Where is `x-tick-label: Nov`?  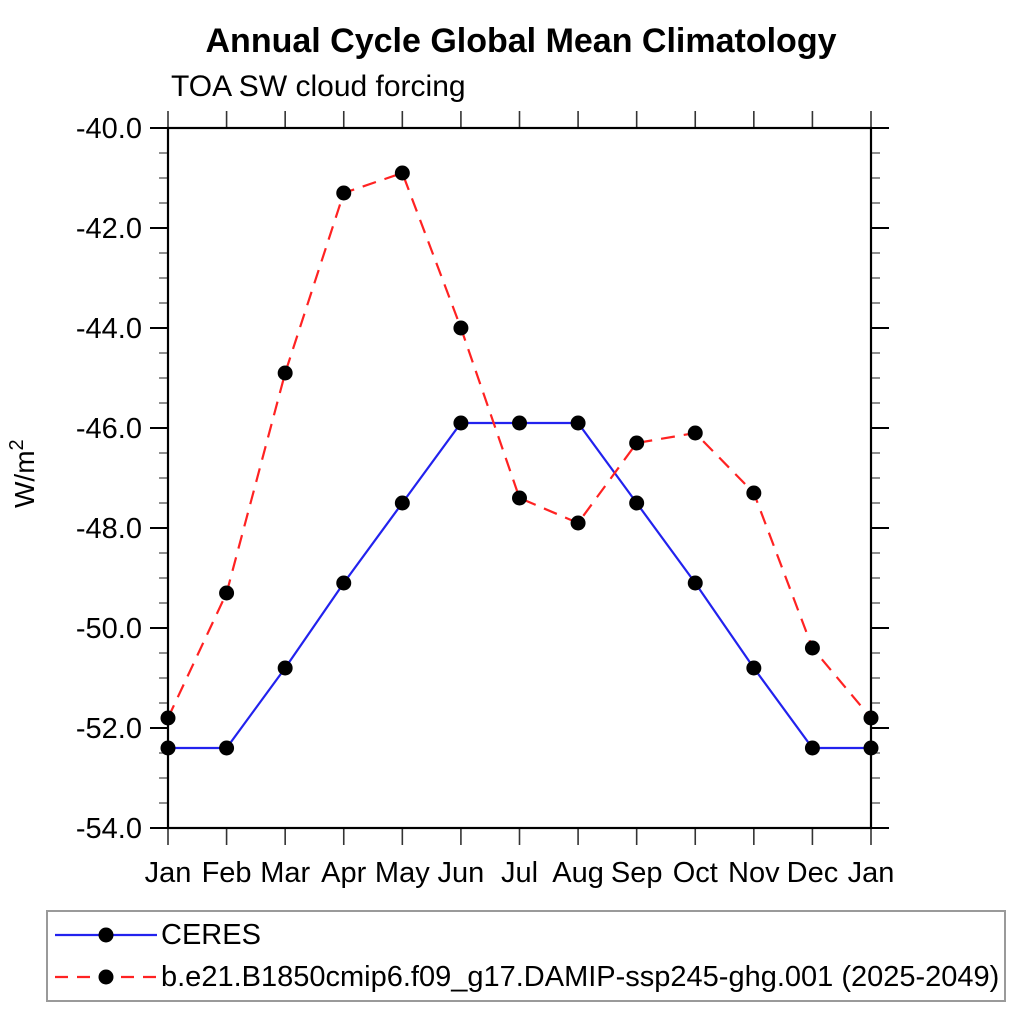
x-tick-label: Nov is located at coordinates (754, 873).